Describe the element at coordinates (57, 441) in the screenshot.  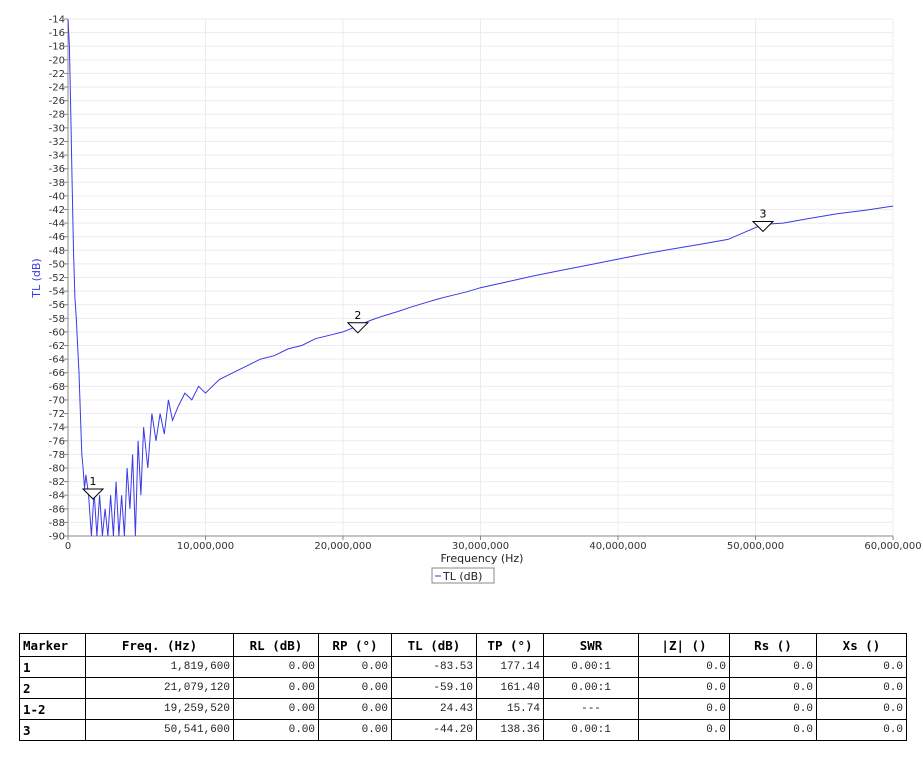
I see `y-tick-label: -76` at that location.